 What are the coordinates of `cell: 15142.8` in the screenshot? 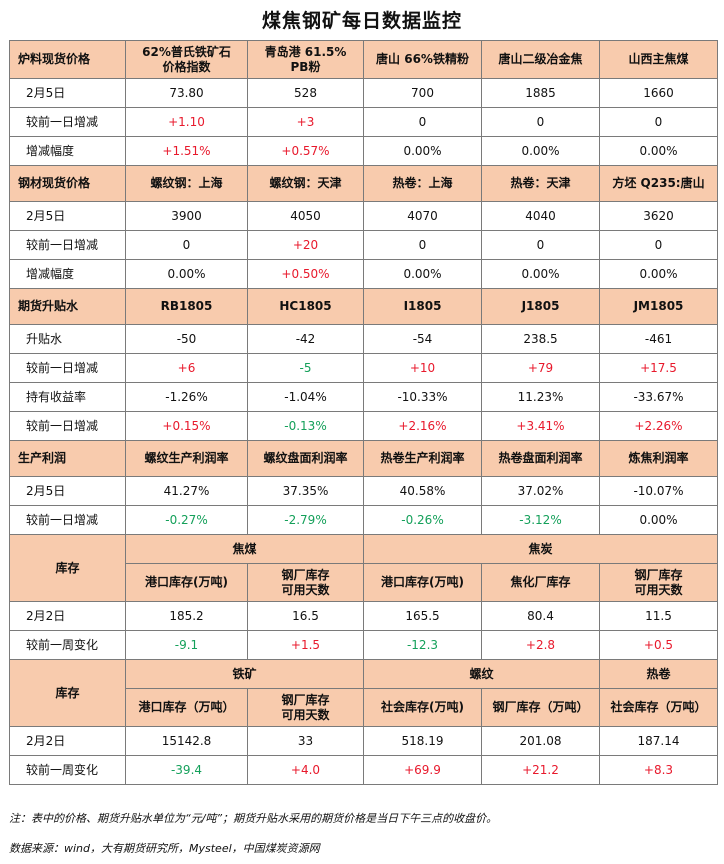 It's located at (186, 741).